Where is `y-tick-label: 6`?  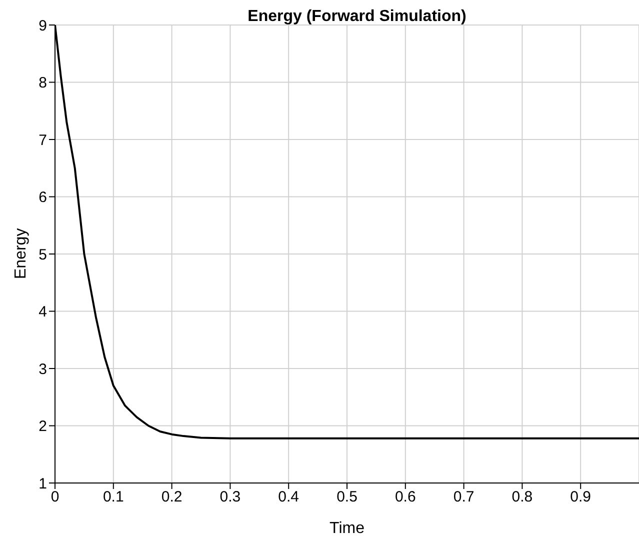
y-tick-label: 6 is located at coordinates (42, 197).